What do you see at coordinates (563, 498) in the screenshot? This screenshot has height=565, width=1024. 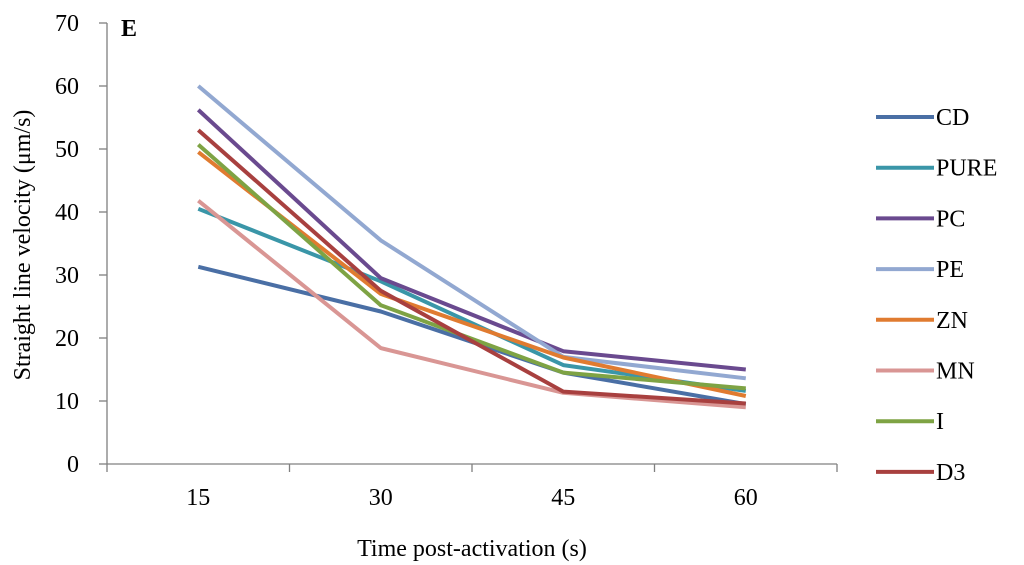 I see `x-tick-label: 45` at bounding box center [563, 498].